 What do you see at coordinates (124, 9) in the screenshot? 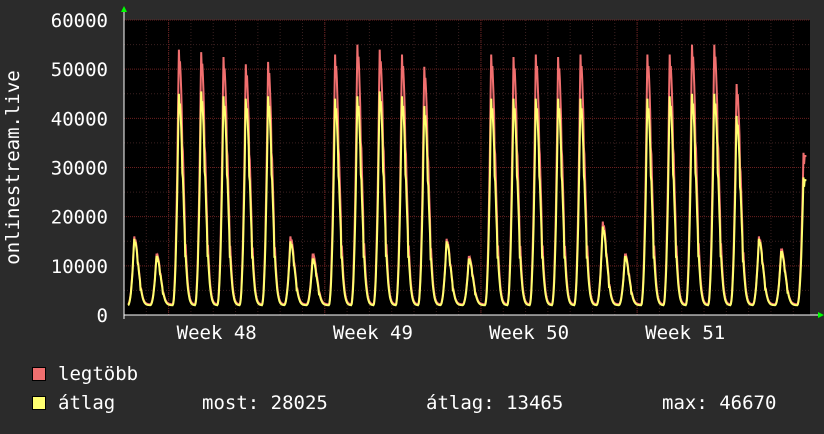
I see `y-axis-arrow` at bounding box center [124, 9].